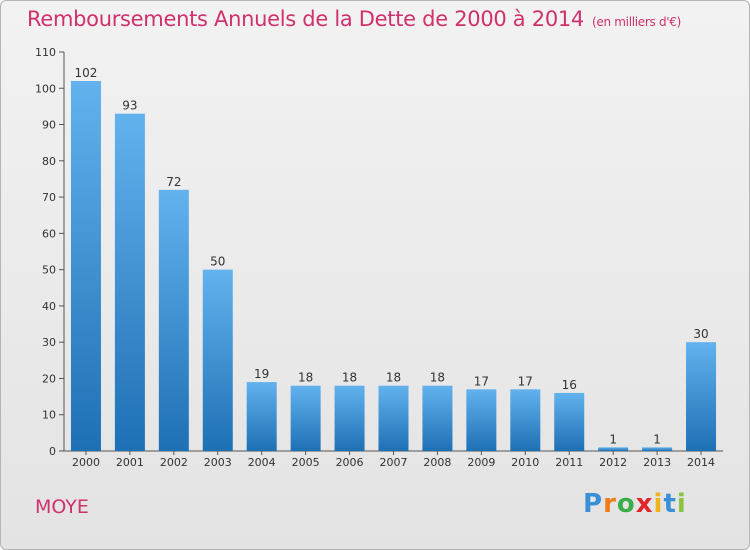 This screenshot has width=750, height=550. I want to click on bar-2003, so click(217, 360).